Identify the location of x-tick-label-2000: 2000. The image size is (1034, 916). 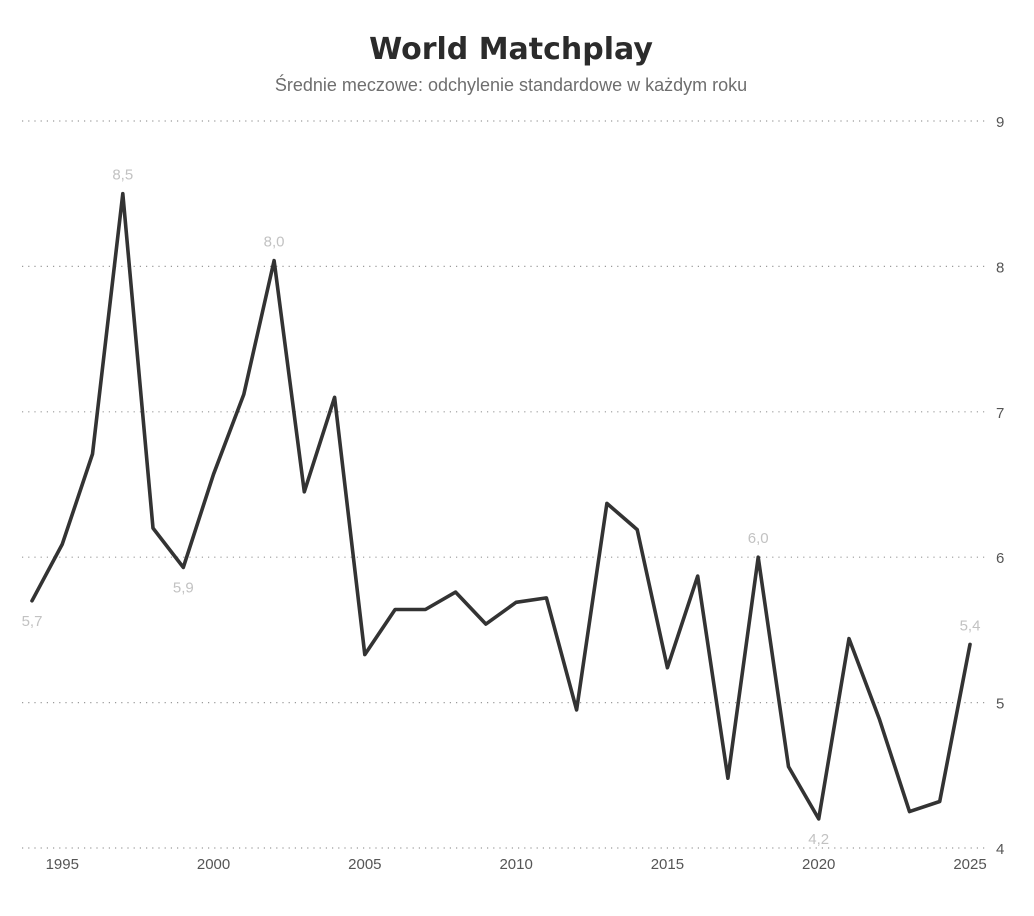
(213, 864).